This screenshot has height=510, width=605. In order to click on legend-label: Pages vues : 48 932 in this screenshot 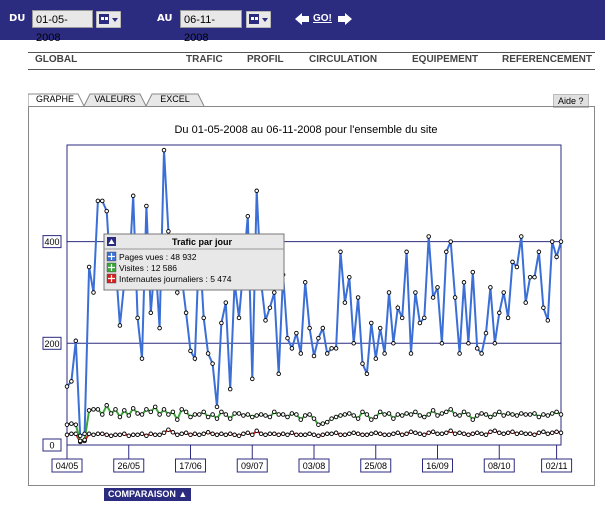, I will do `click(158, 257)`.